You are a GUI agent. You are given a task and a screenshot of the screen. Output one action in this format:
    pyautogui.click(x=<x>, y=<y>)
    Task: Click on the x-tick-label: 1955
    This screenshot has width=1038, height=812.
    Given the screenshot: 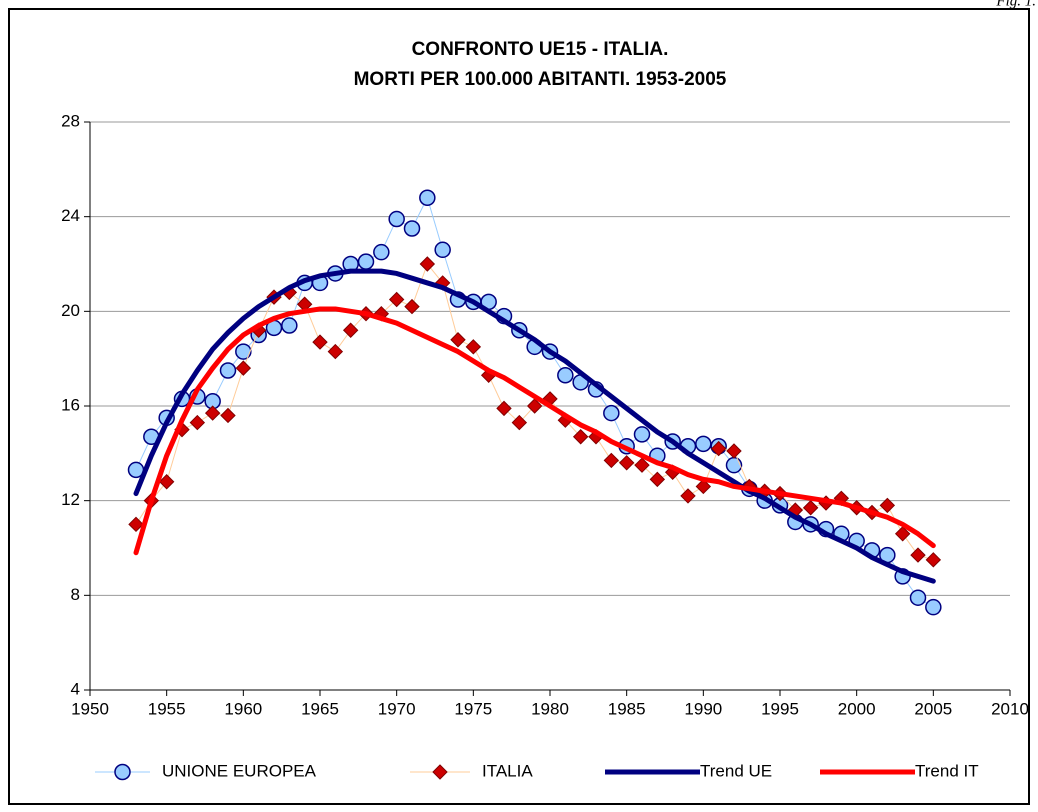 What is the action you would take?
    pyautogui.click(x=167, y=708)
    